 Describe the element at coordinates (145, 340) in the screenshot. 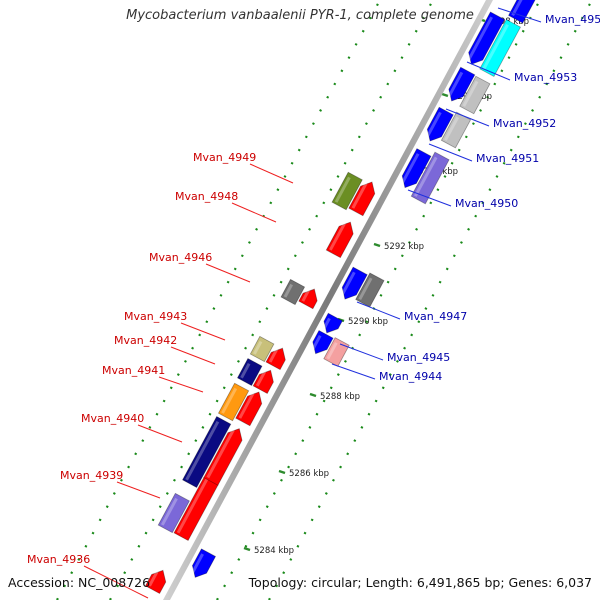

I see `gene-label-mvan-4942: Mvan_4942` at that location.